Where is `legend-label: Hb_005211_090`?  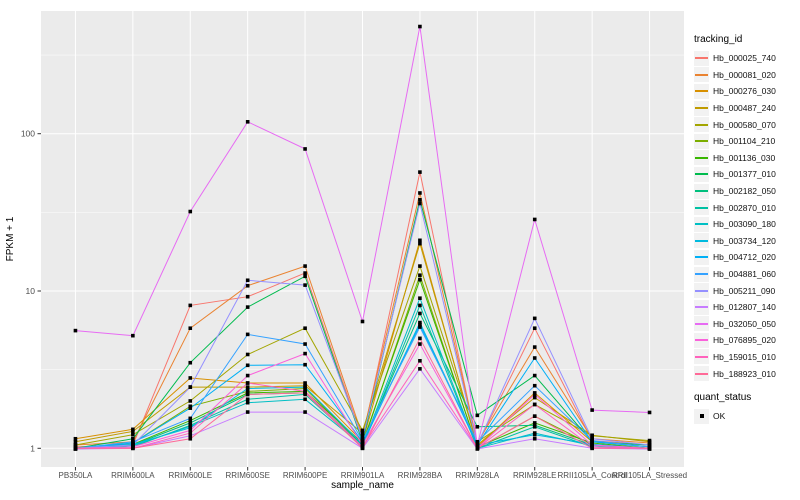 legend-label: Hb_005211_090 is located at coordinates (744, 290).